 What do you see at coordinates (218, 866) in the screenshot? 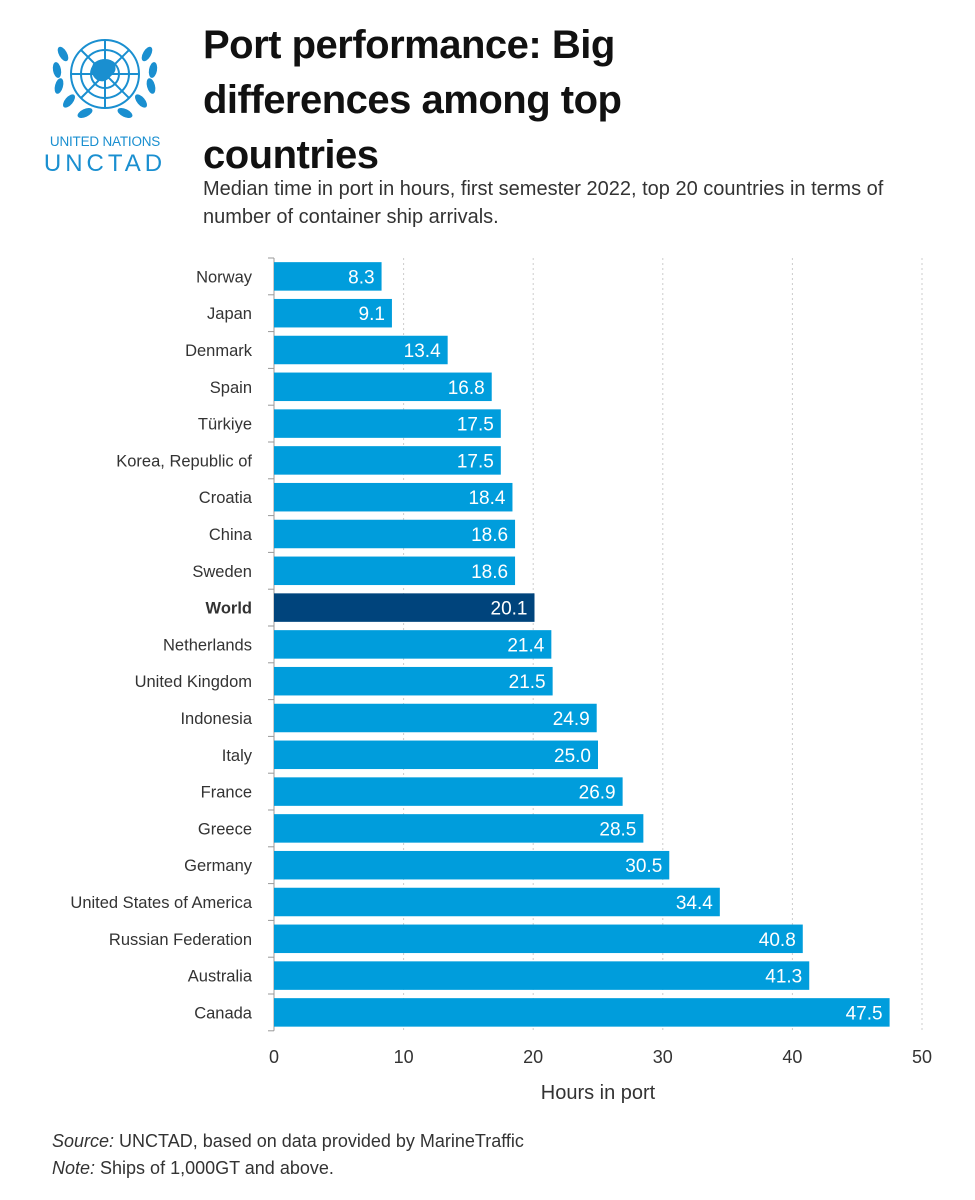
I see `category-label: Germany` at bounding box center [218, 866].